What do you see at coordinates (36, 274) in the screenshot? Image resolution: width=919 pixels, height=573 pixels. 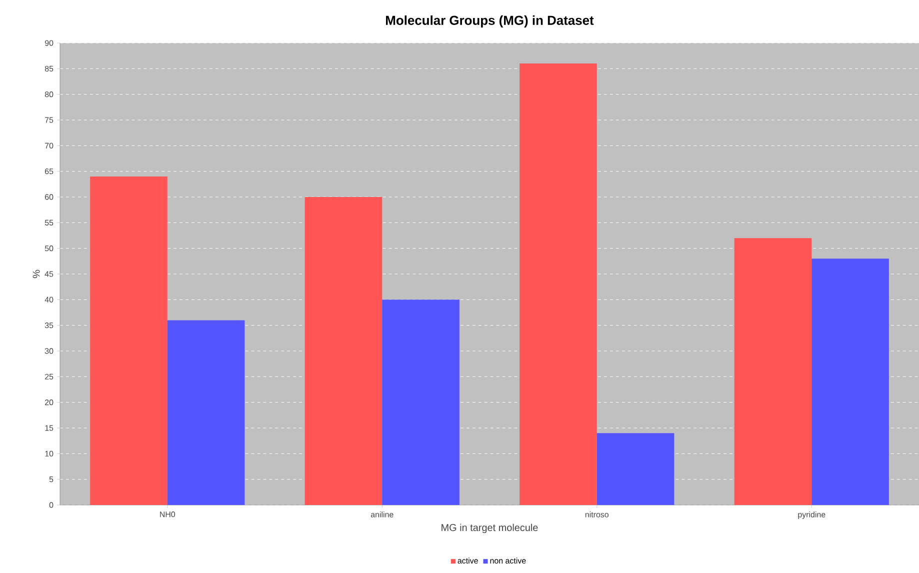 I see `y-axis-title: %` at bounding box center [36, 274].